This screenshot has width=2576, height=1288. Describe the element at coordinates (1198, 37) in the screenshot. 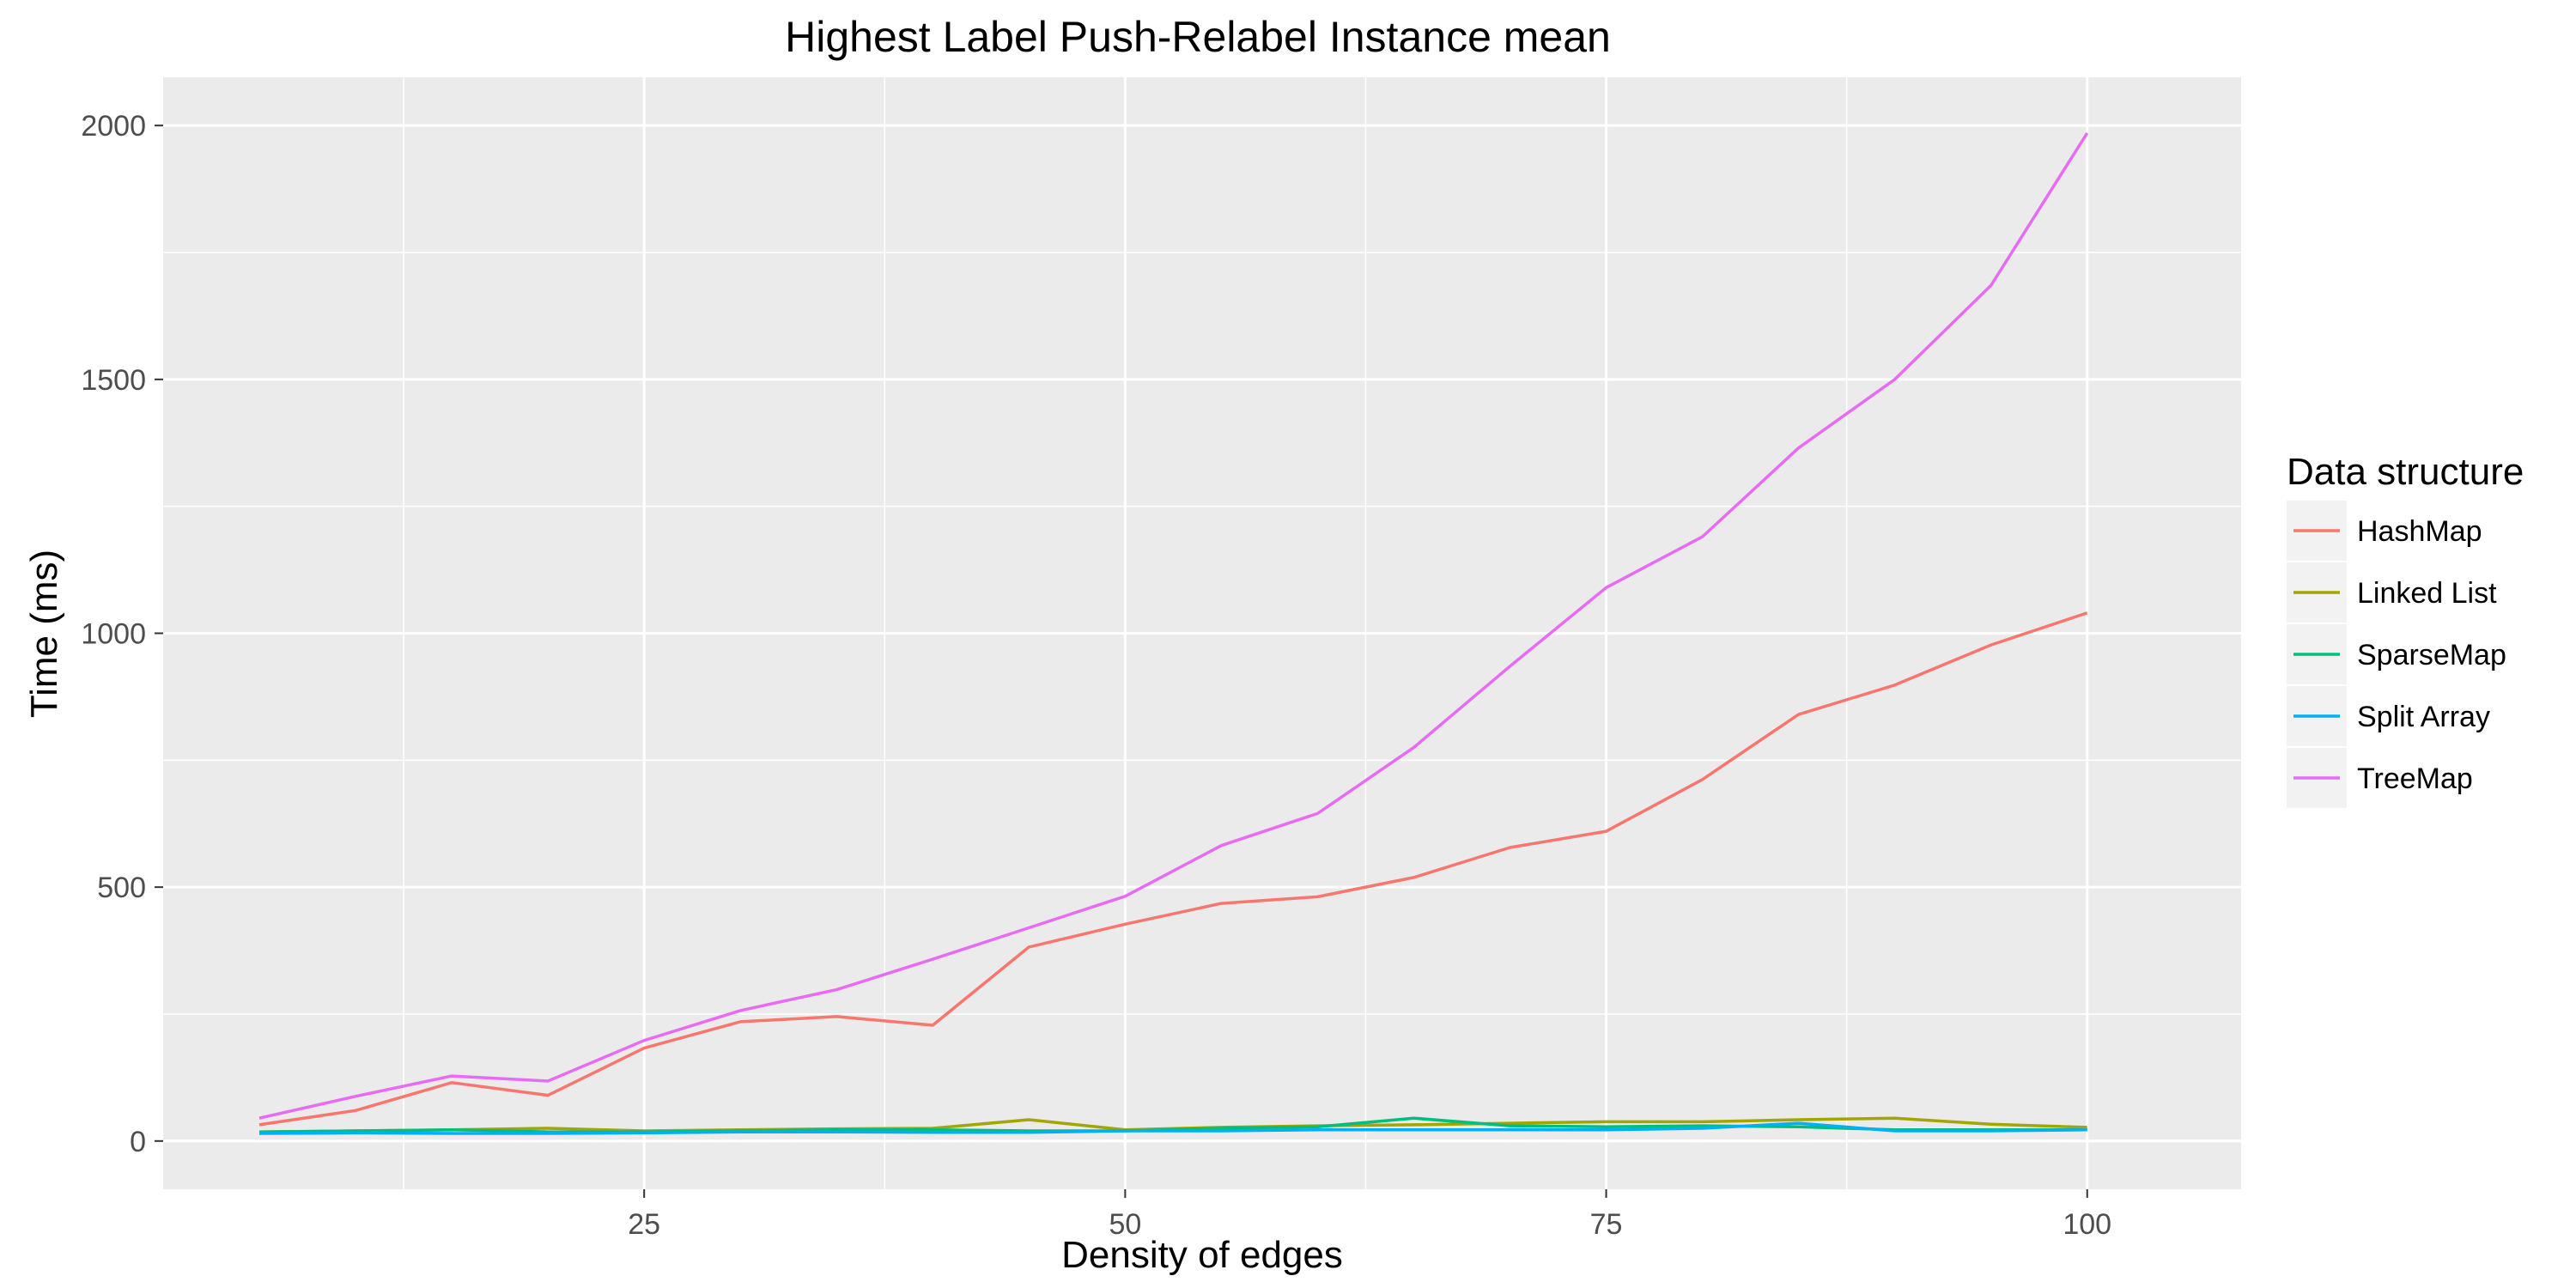

I see `chart-title: Highest Label Push-Relabel Instance mean` at that location.